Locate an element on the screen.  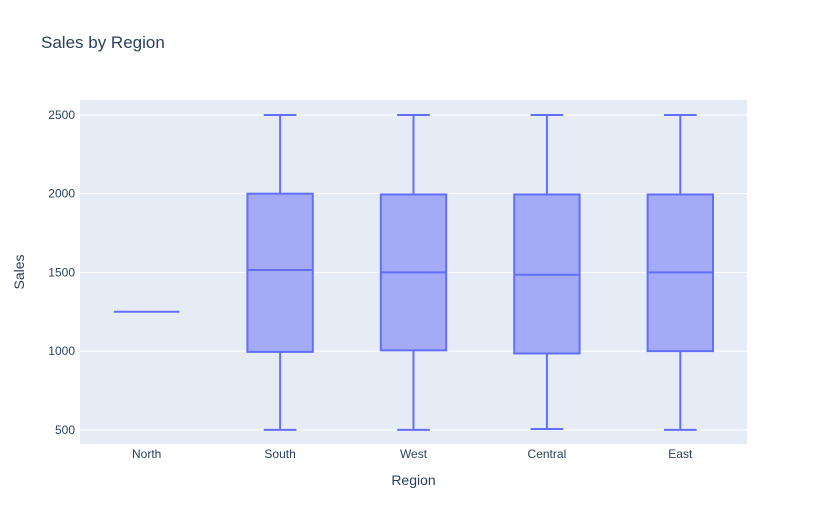
y-axis-title: Sales is located at coordinates (19, 271).